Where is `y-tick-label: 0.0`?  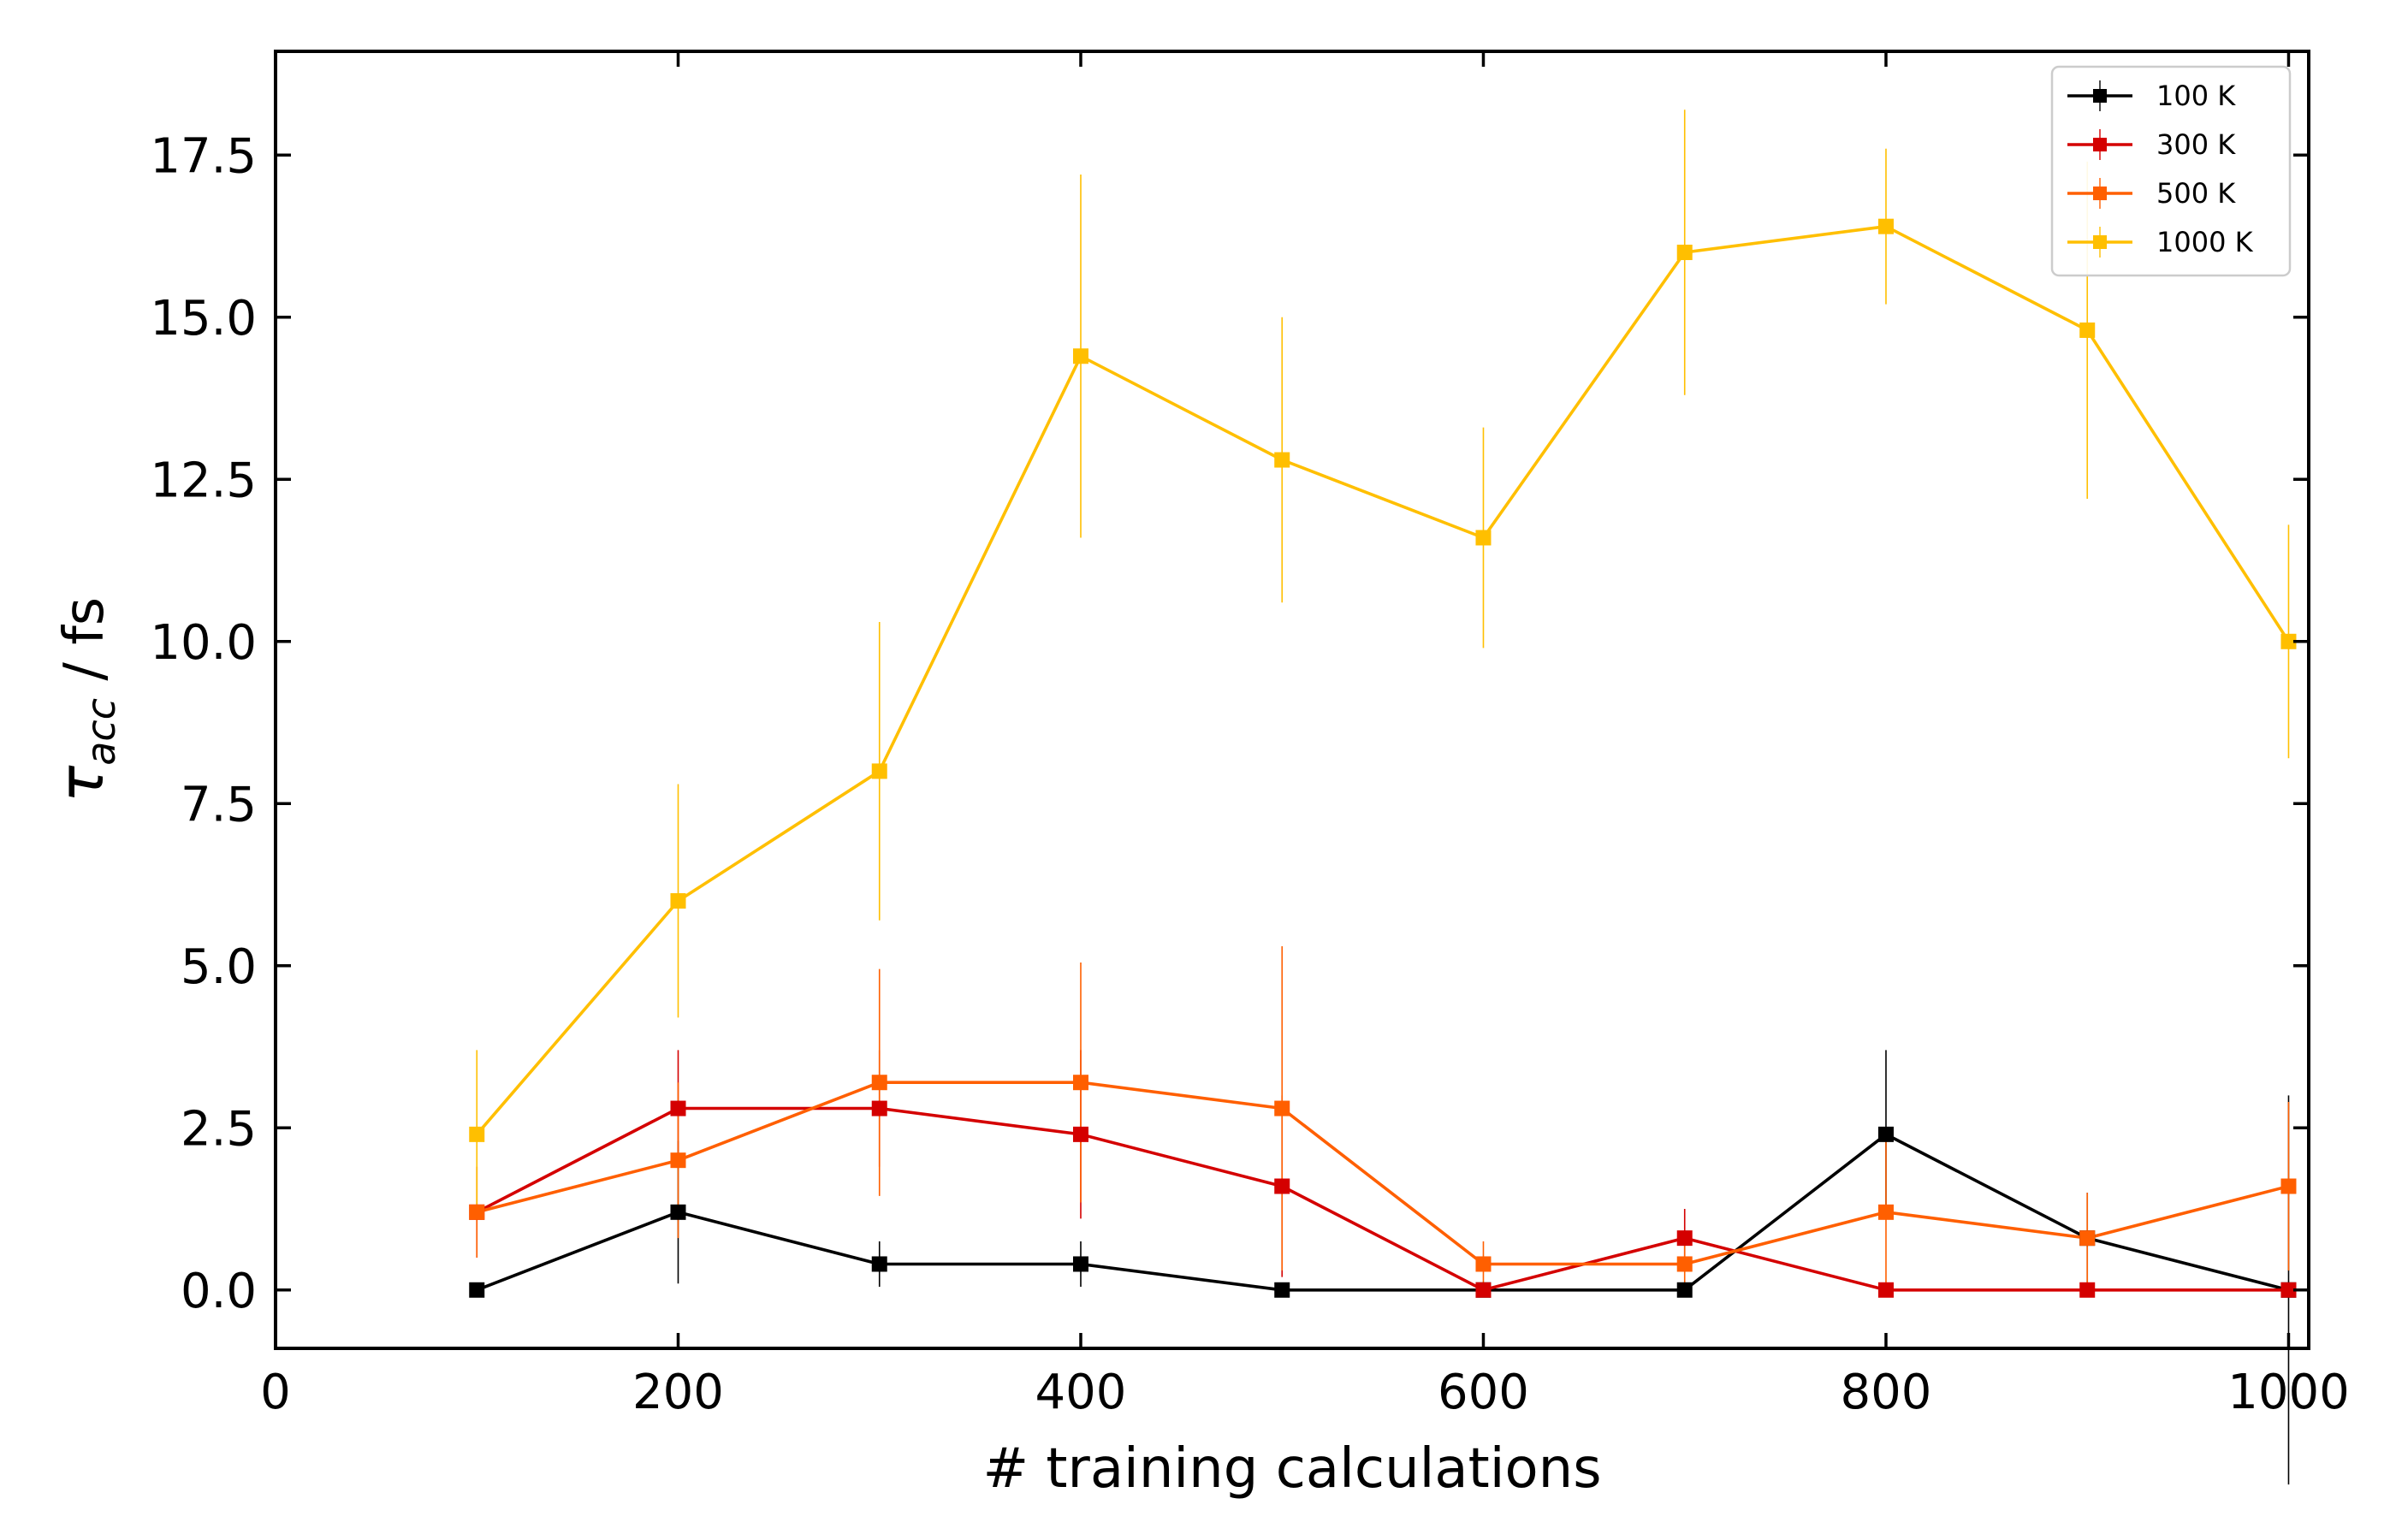 y-tick-label: 0.0 is located at coordinates (219, 1291).